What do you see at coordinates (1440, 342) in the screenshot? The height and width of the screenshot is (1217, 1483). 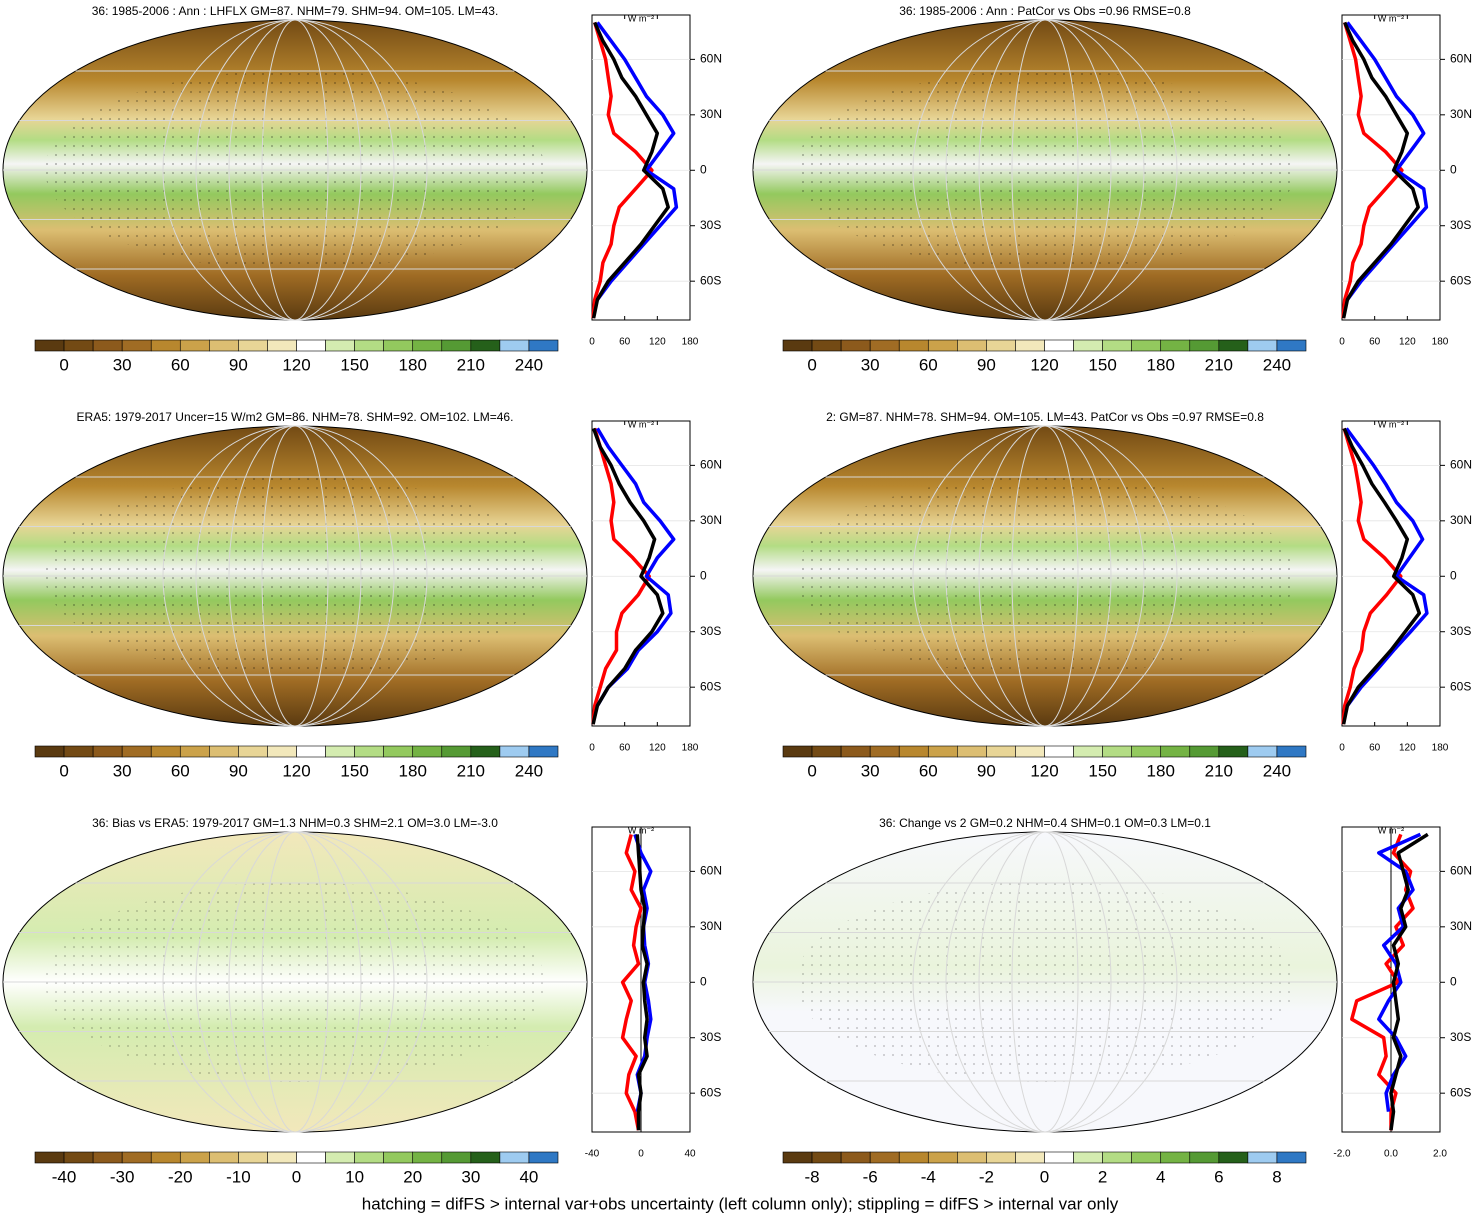 I see `x-tick-label: 180` at bounding box center [1440, 342].